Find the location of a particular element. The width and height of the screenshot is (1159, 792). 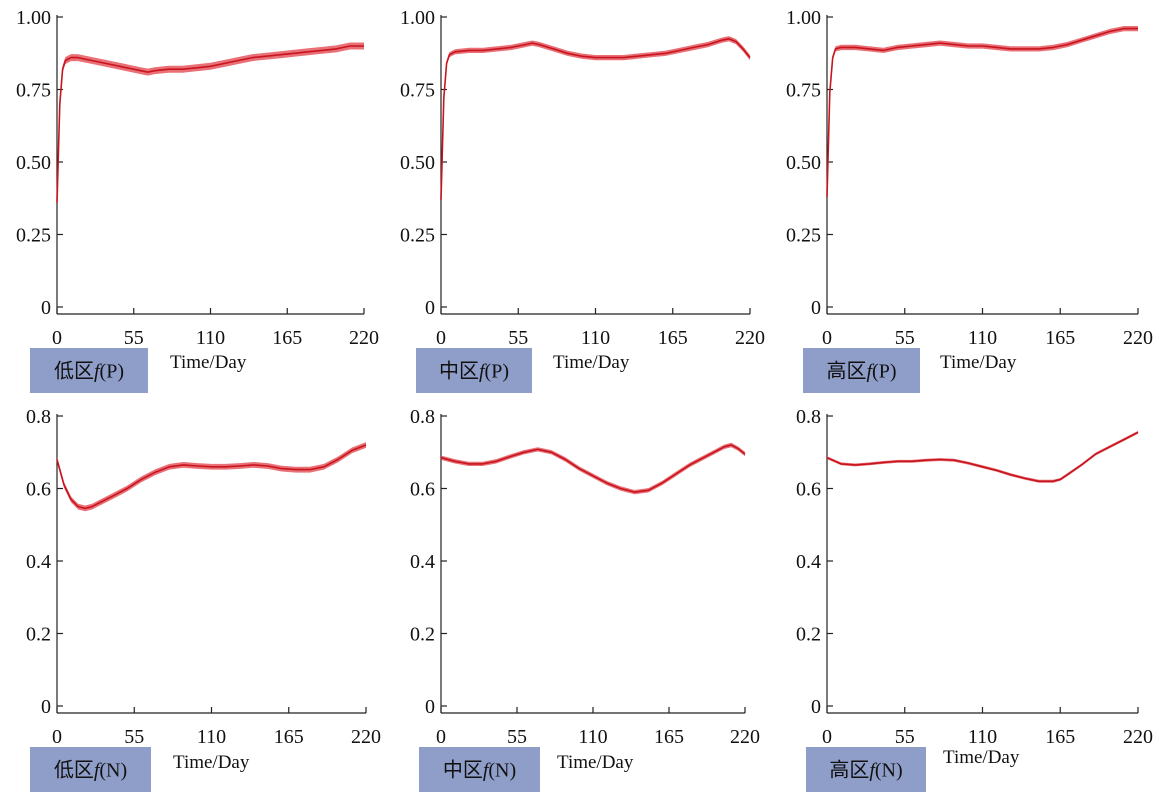

chart-panel-4: 0 0.2 0.4 0.6 0.8 0 55 110 165 220 低区f(N) Time/Day is located at coordinates (203, 599).